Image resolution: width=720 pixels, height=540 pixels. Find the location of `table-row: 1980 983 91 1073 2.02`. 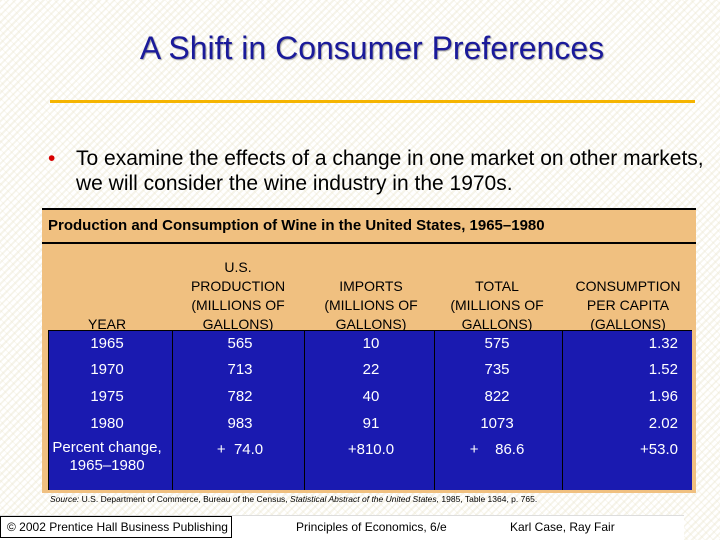

table-row: 1980 983 91 1073 2.02 is located at coordinates (370, 424).